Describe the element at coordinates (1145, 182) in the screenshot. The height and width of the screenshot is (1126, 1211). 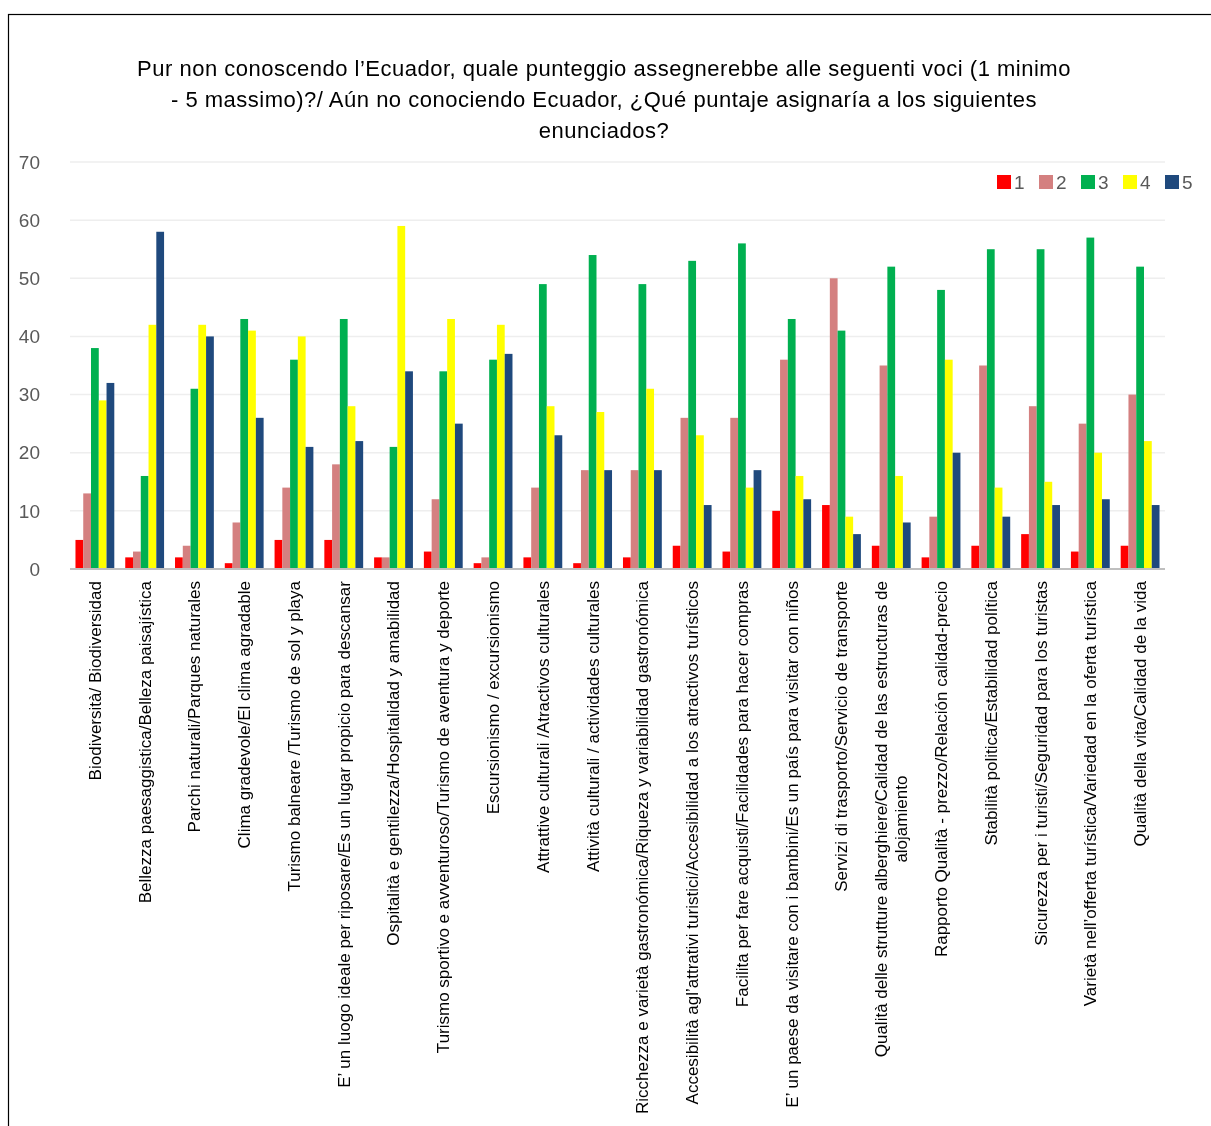
I see `legend-label: 4` at that location.